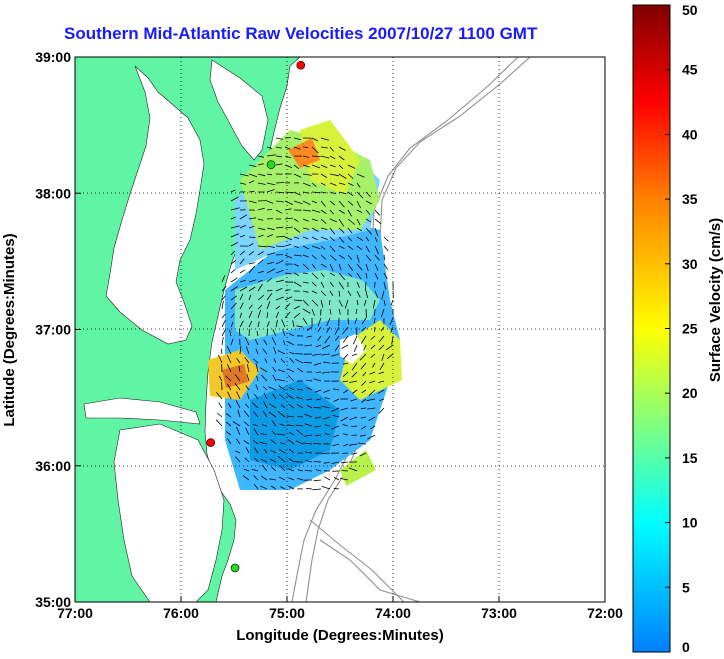  Describe the element at coordinates (690, 393) in the screenshot. I see `colorbar-tick-label: 20` at that location.